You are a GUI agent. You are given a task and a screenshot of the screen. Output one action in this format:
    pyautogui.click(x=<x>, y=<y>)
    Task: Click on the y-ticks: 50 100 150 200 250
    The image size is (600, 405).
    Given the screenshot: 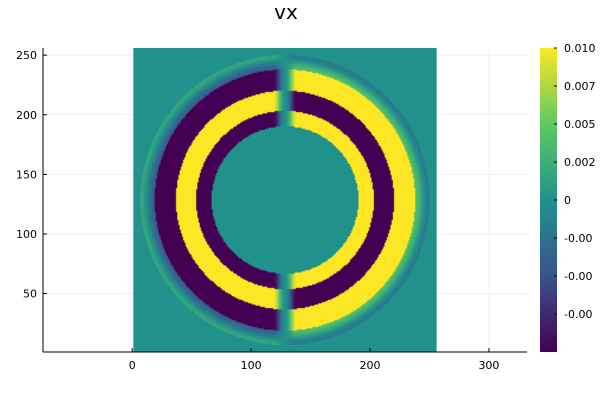 What is the action you would take?
    pyautogui.click(x=31, y=175)
    